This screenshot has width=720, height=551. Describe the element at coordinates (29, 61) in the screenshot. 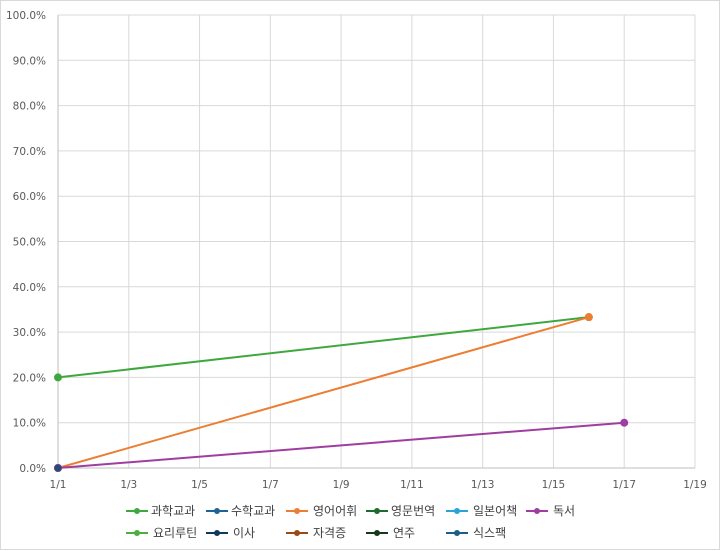

I see `y-tick-label: 90.0%` at that location.